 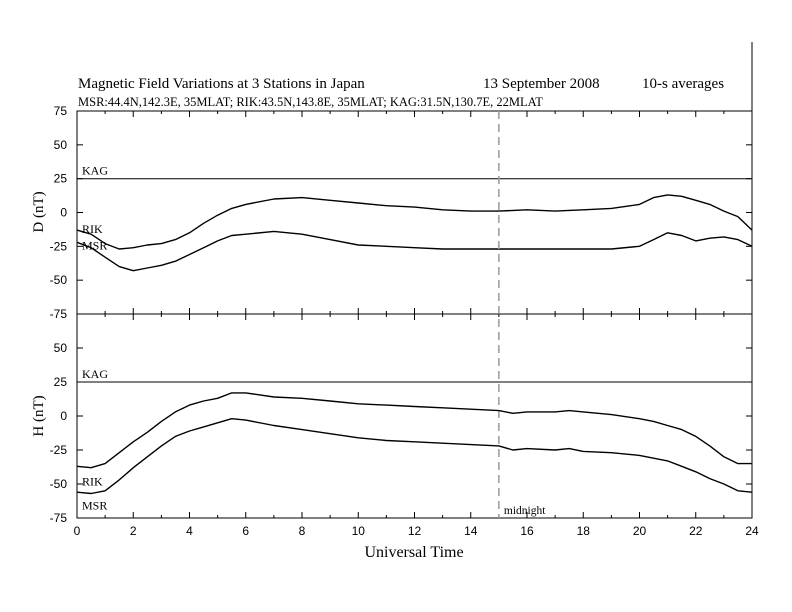 What do you see at coordinates (696, 531) in the screenshot?
I see `xtick-label: 22` at bounding box center [696, 531].